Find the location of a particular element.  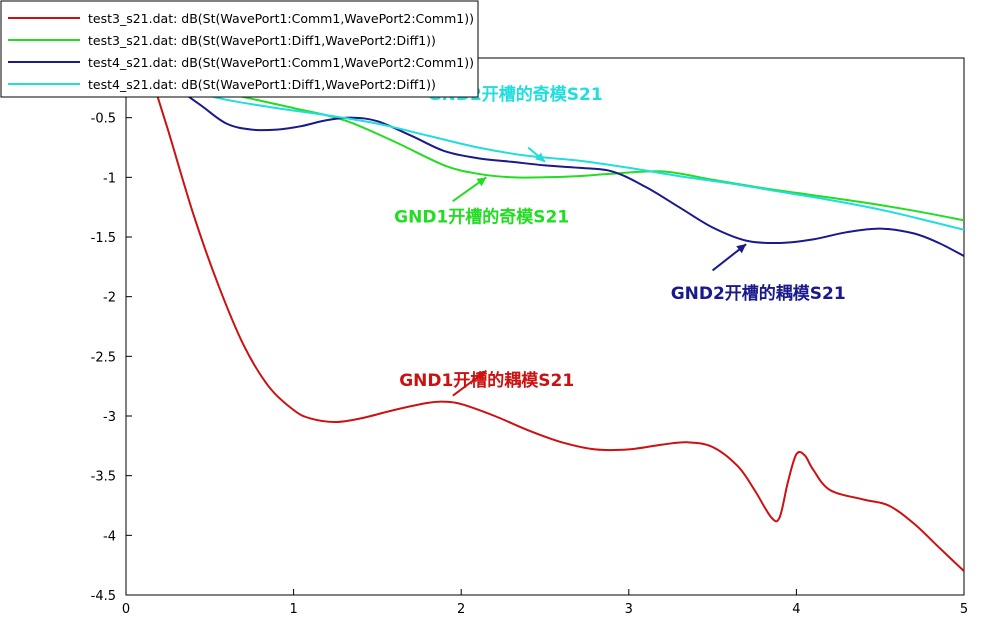

x-tick-label: 1 is located at coordinates (293, 609).